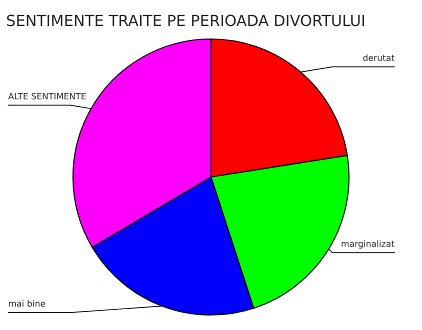 The height and width of the screenshot is (330, 422). Describe the element at coordinates (378, 58) in the screenshot. I see `slice-label: derutat` at that location.